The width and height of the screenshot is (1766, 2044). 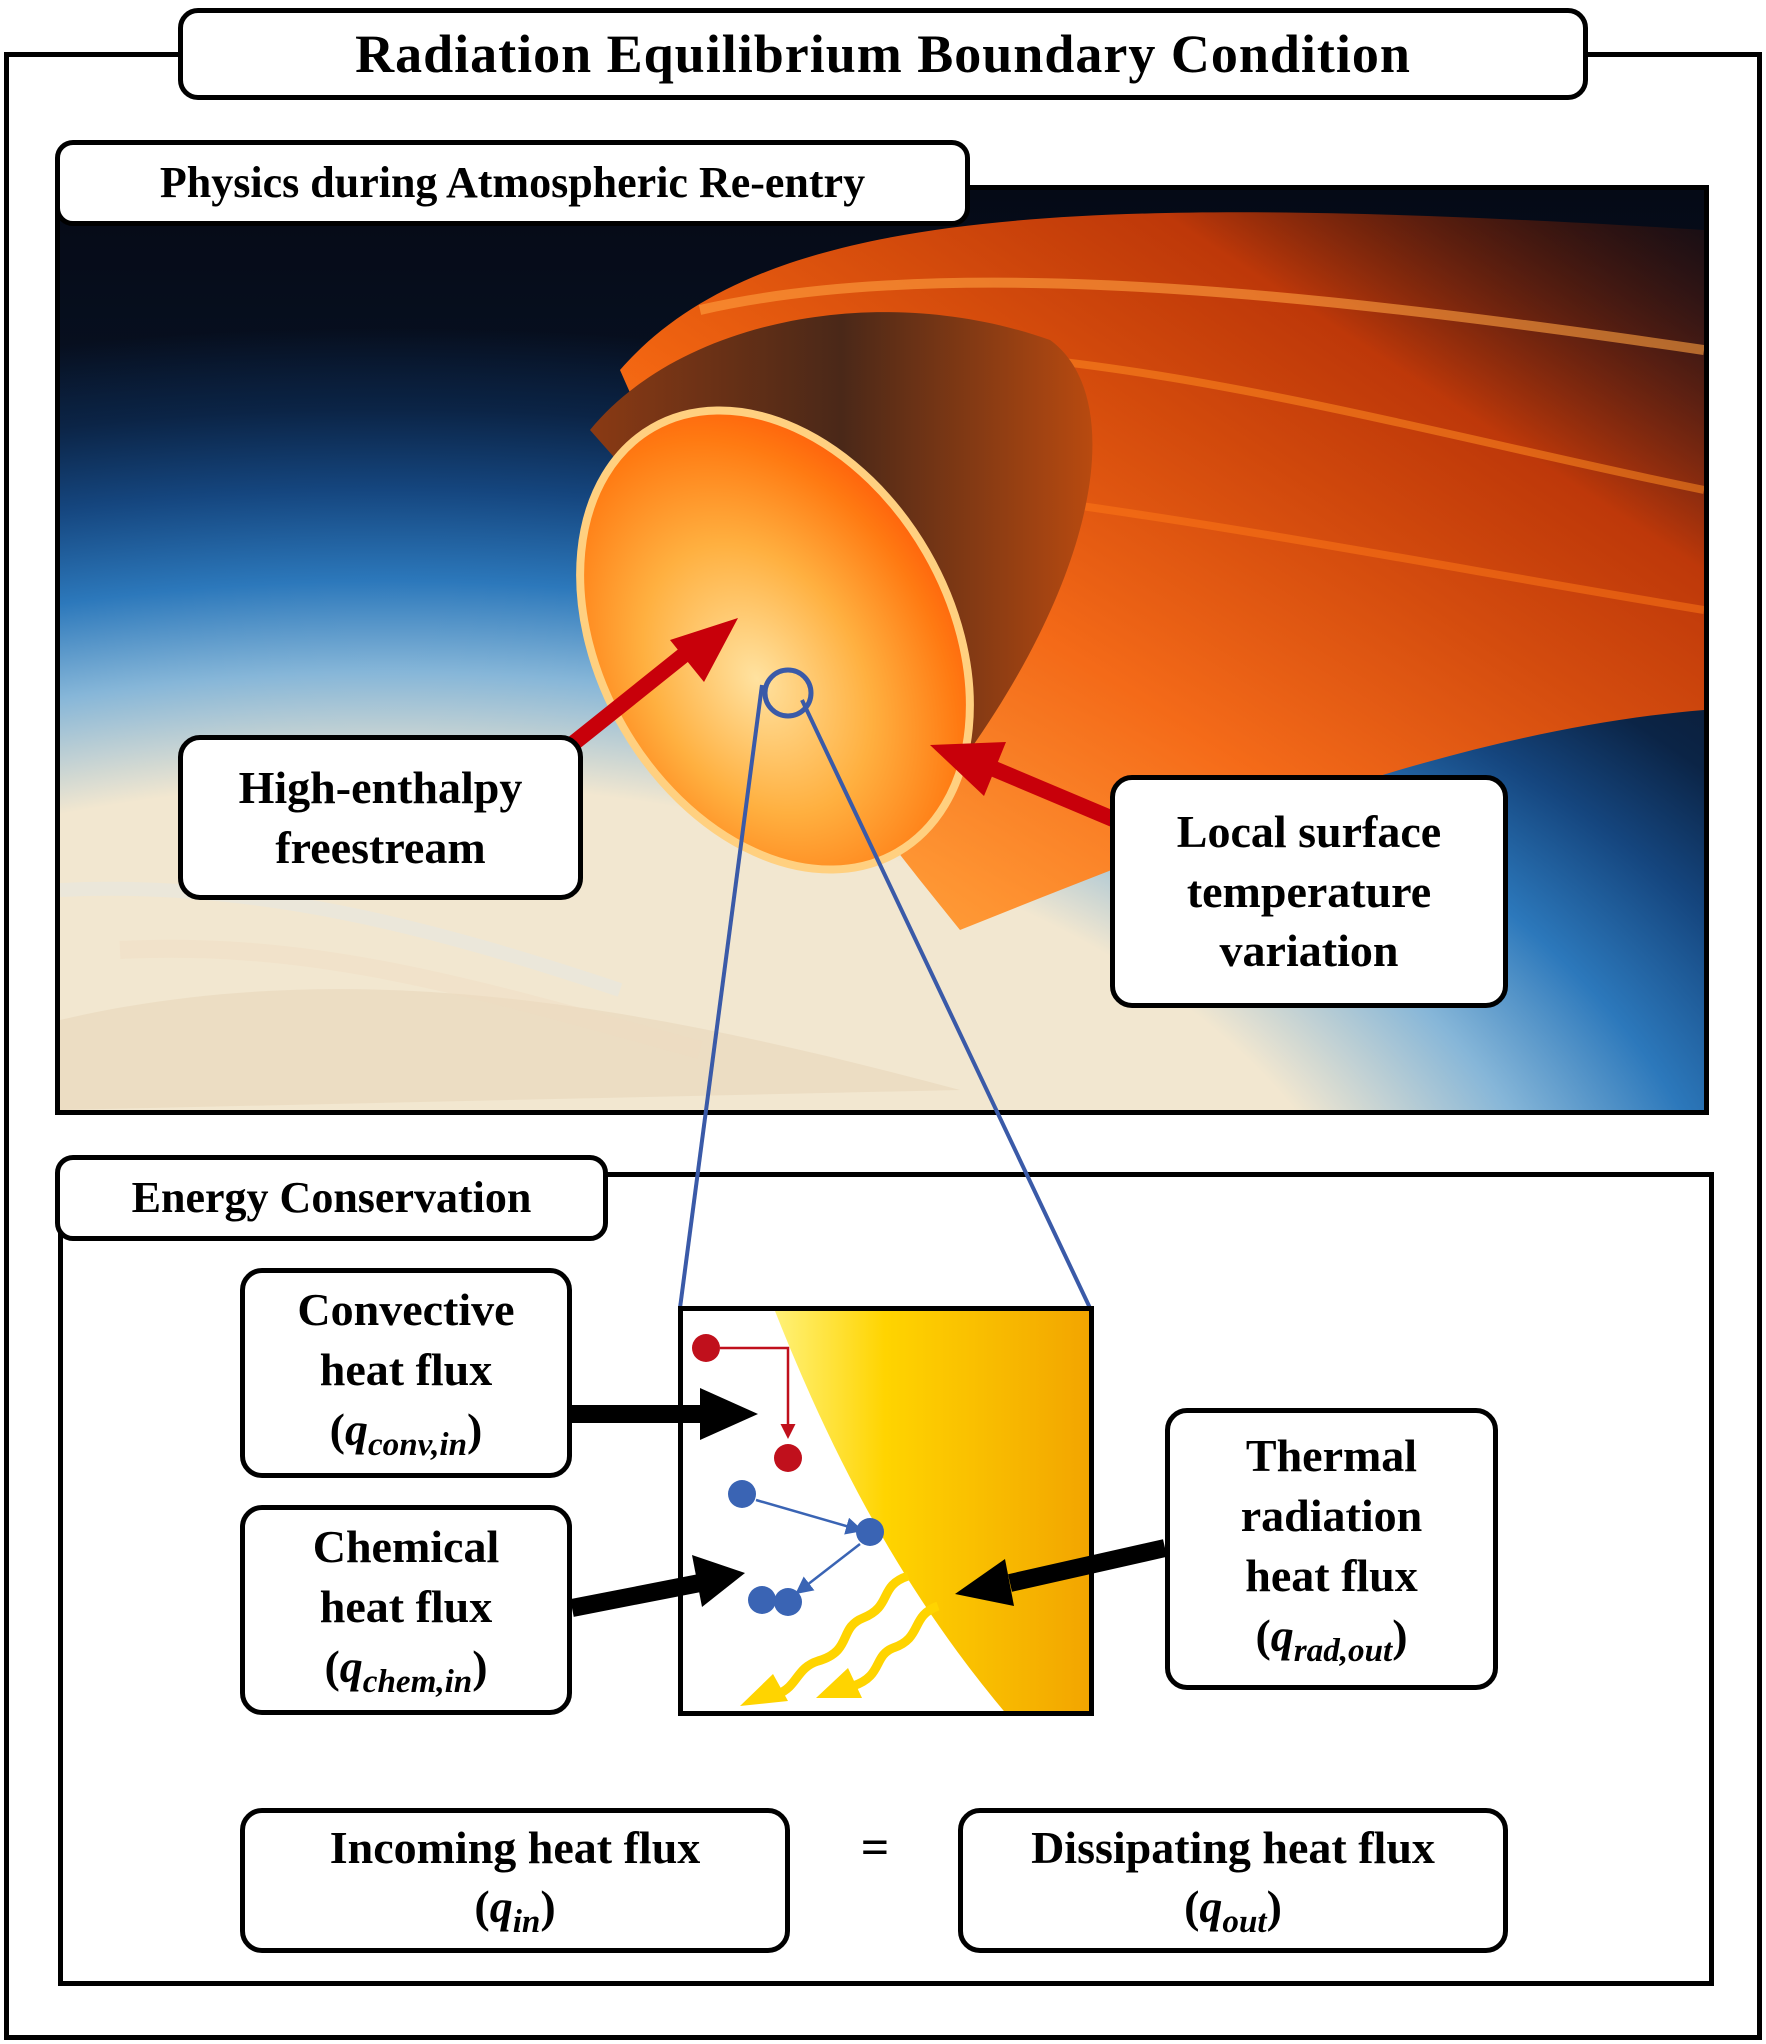 I want to click on radiation-formula: (qrad,out), so click(x=1331, y=1639).